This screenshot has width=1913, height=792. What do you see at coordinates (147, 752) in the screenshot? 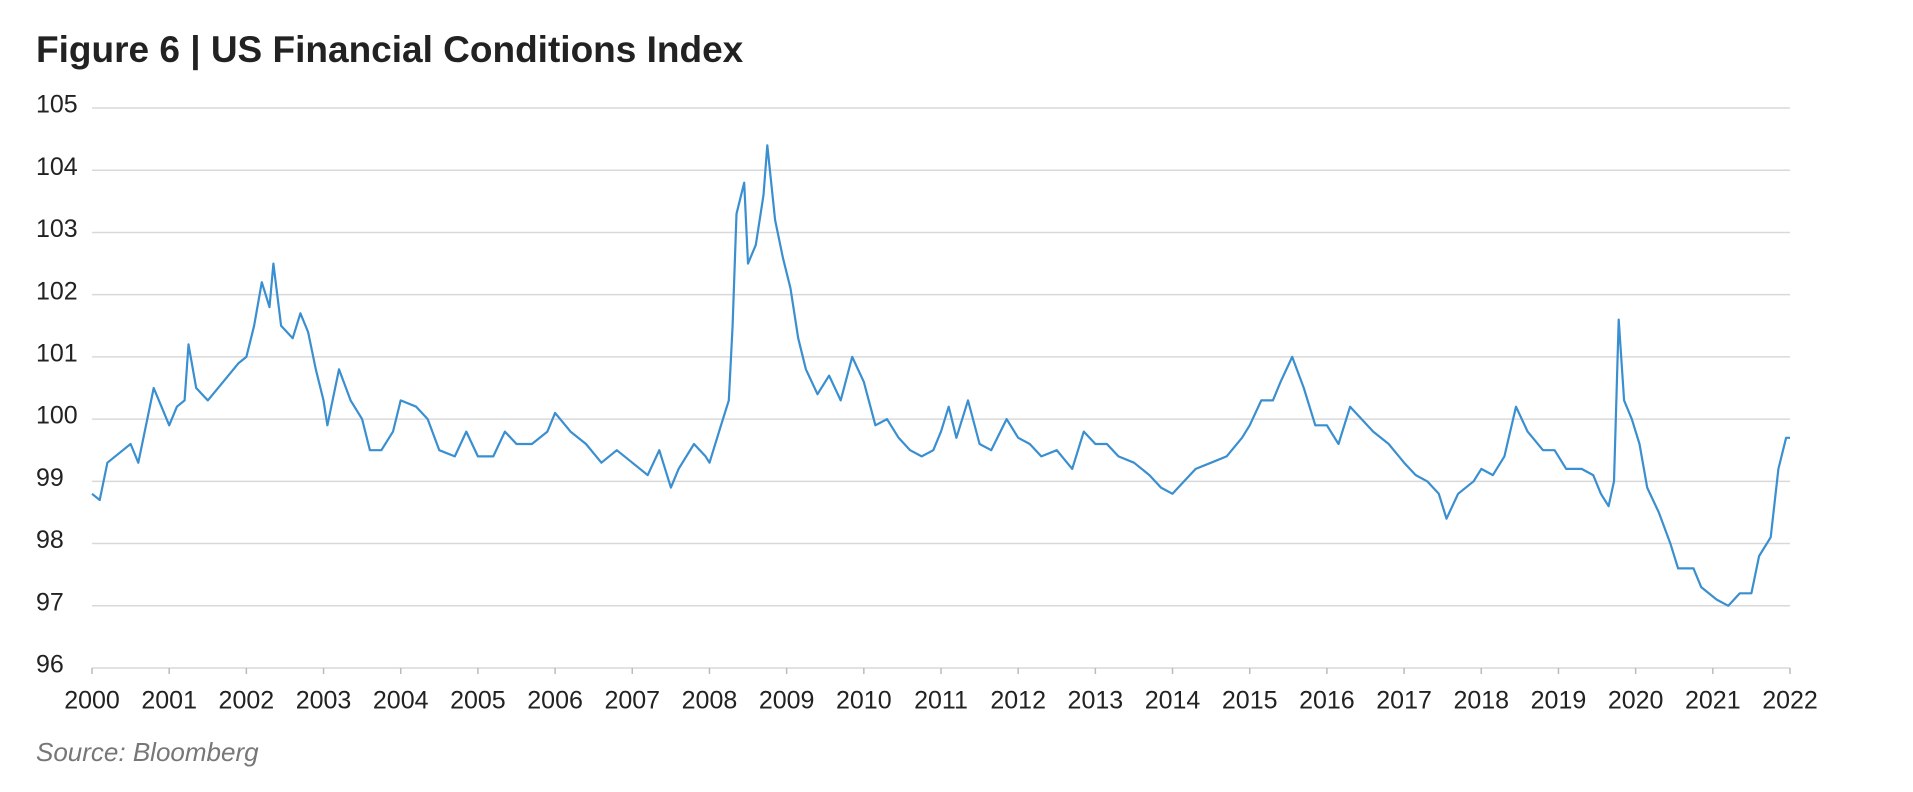
I see `source: Source: Bloomberg` at bounding box center [147, 752].